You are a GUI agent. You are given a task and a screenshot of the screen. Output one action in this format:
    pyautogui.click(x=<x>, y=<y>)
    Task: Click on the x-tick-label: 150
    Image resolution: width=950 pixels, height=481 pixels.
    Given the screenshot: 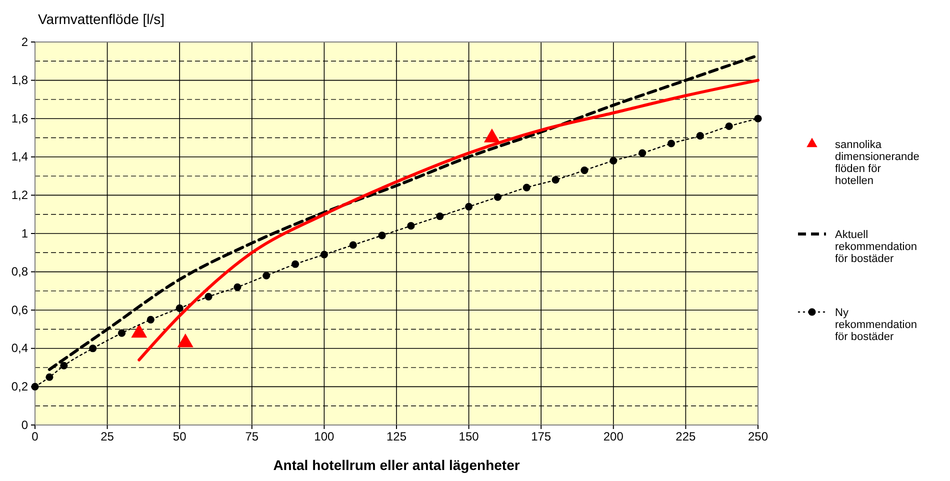 What is the action you would take?
    pyautogui.click(x=469, y=437)
    